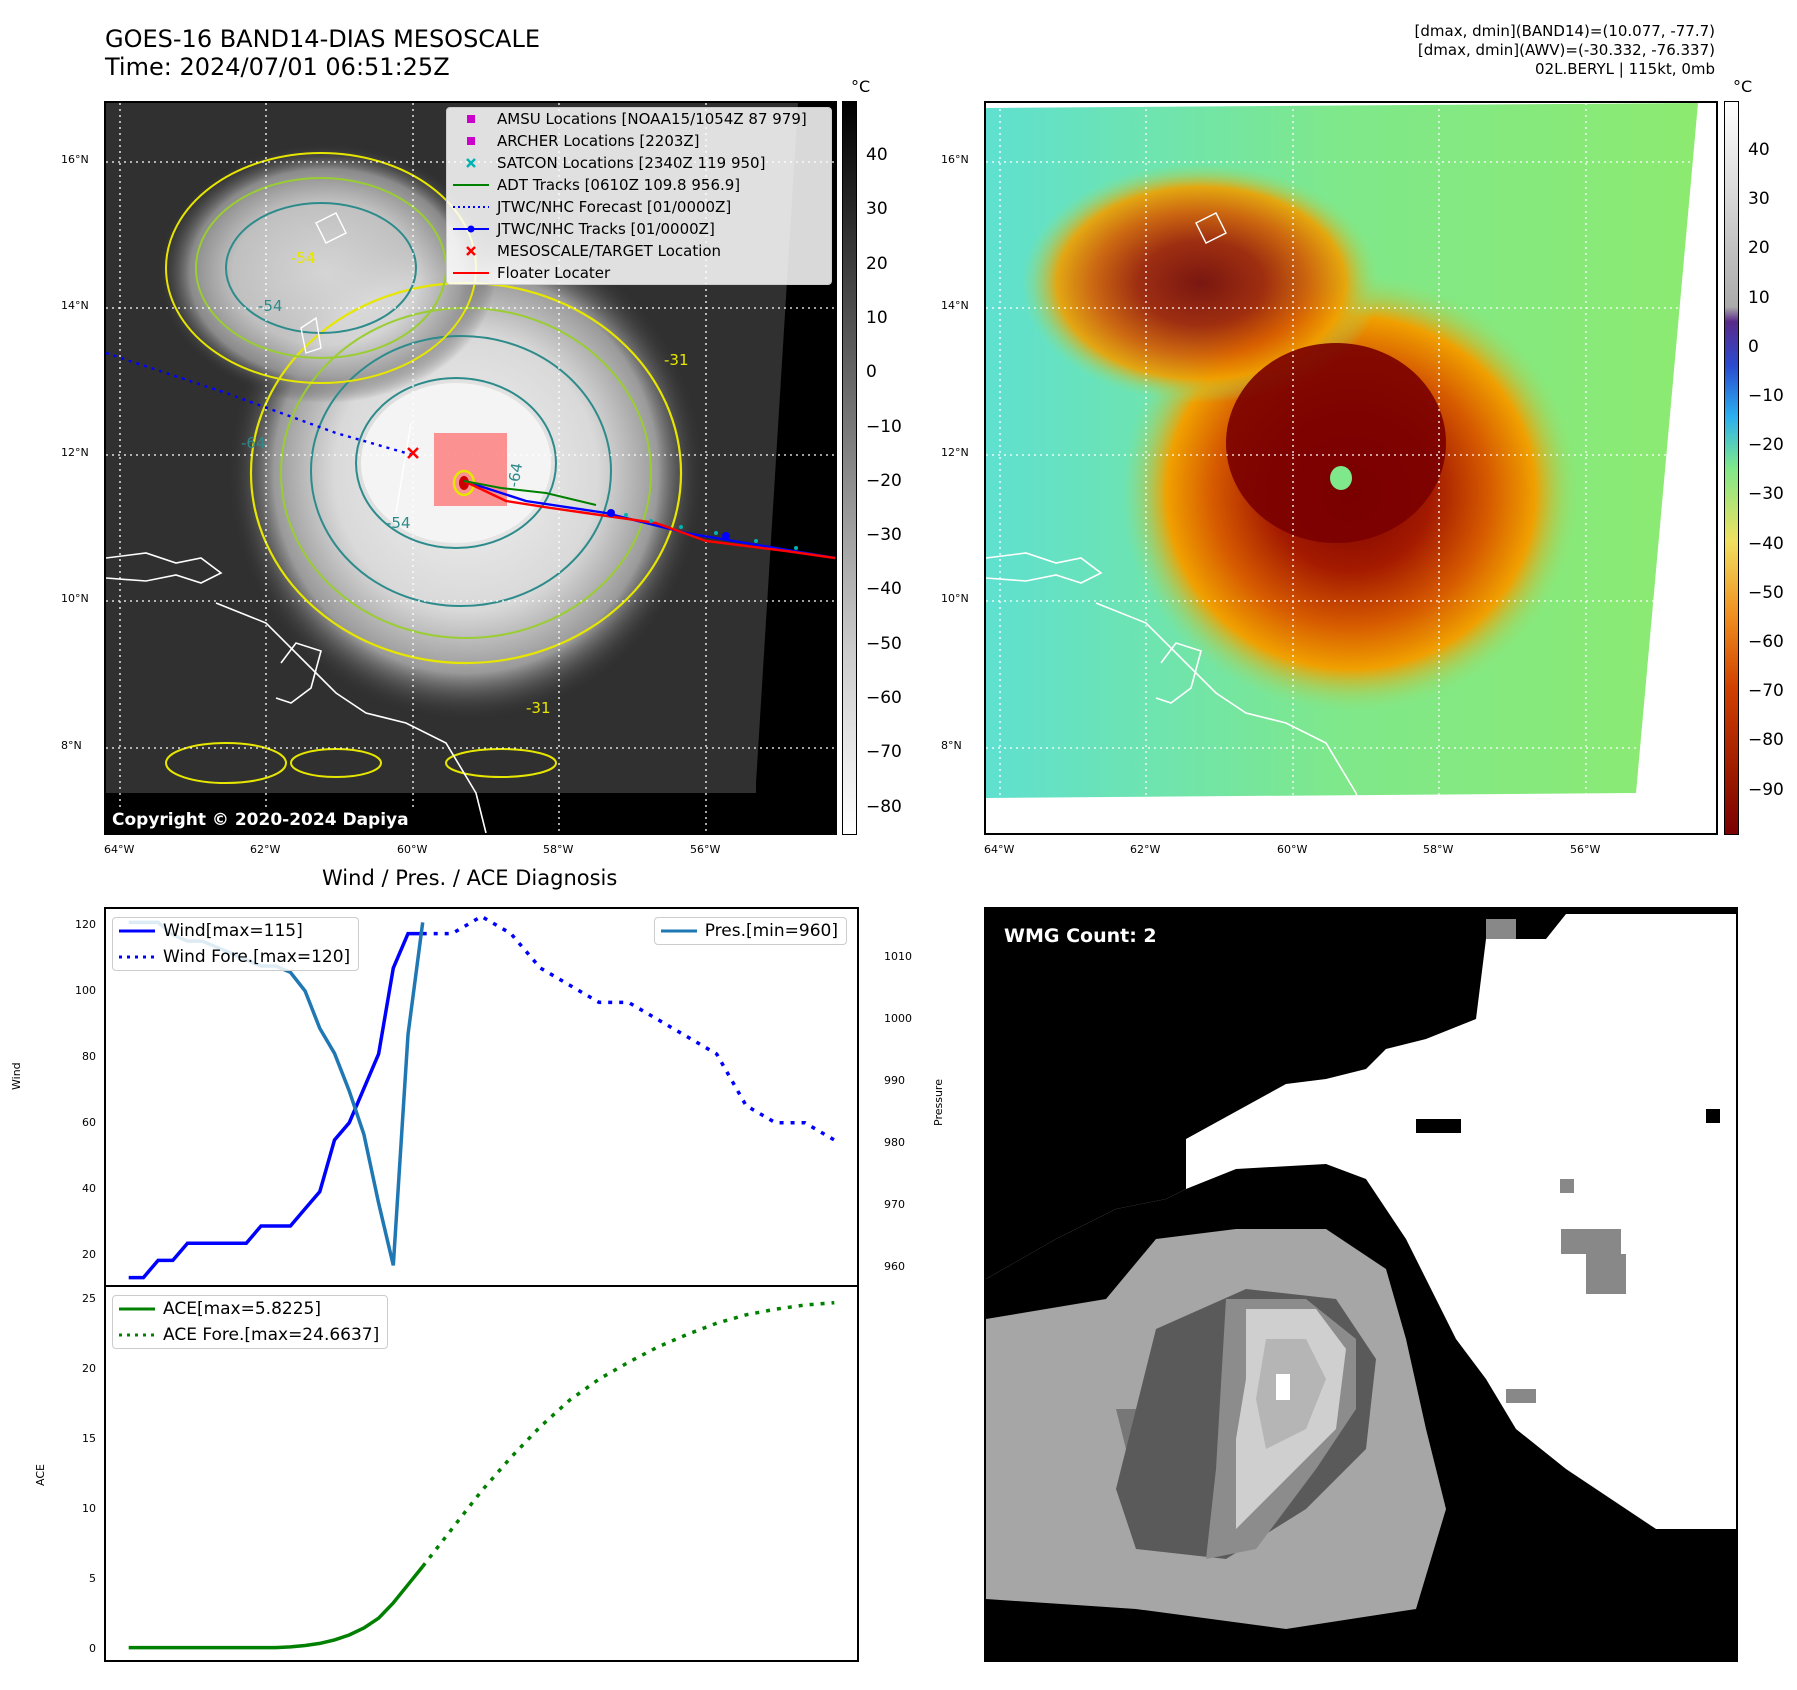 This screenshot has height=1690, width=1797. What do you see at coordinates (614, 207) in the screenshot?
I see `map-legend-label: JTWC/NHC Forecast [01/0000Z]` at bounding box center [614, 207].